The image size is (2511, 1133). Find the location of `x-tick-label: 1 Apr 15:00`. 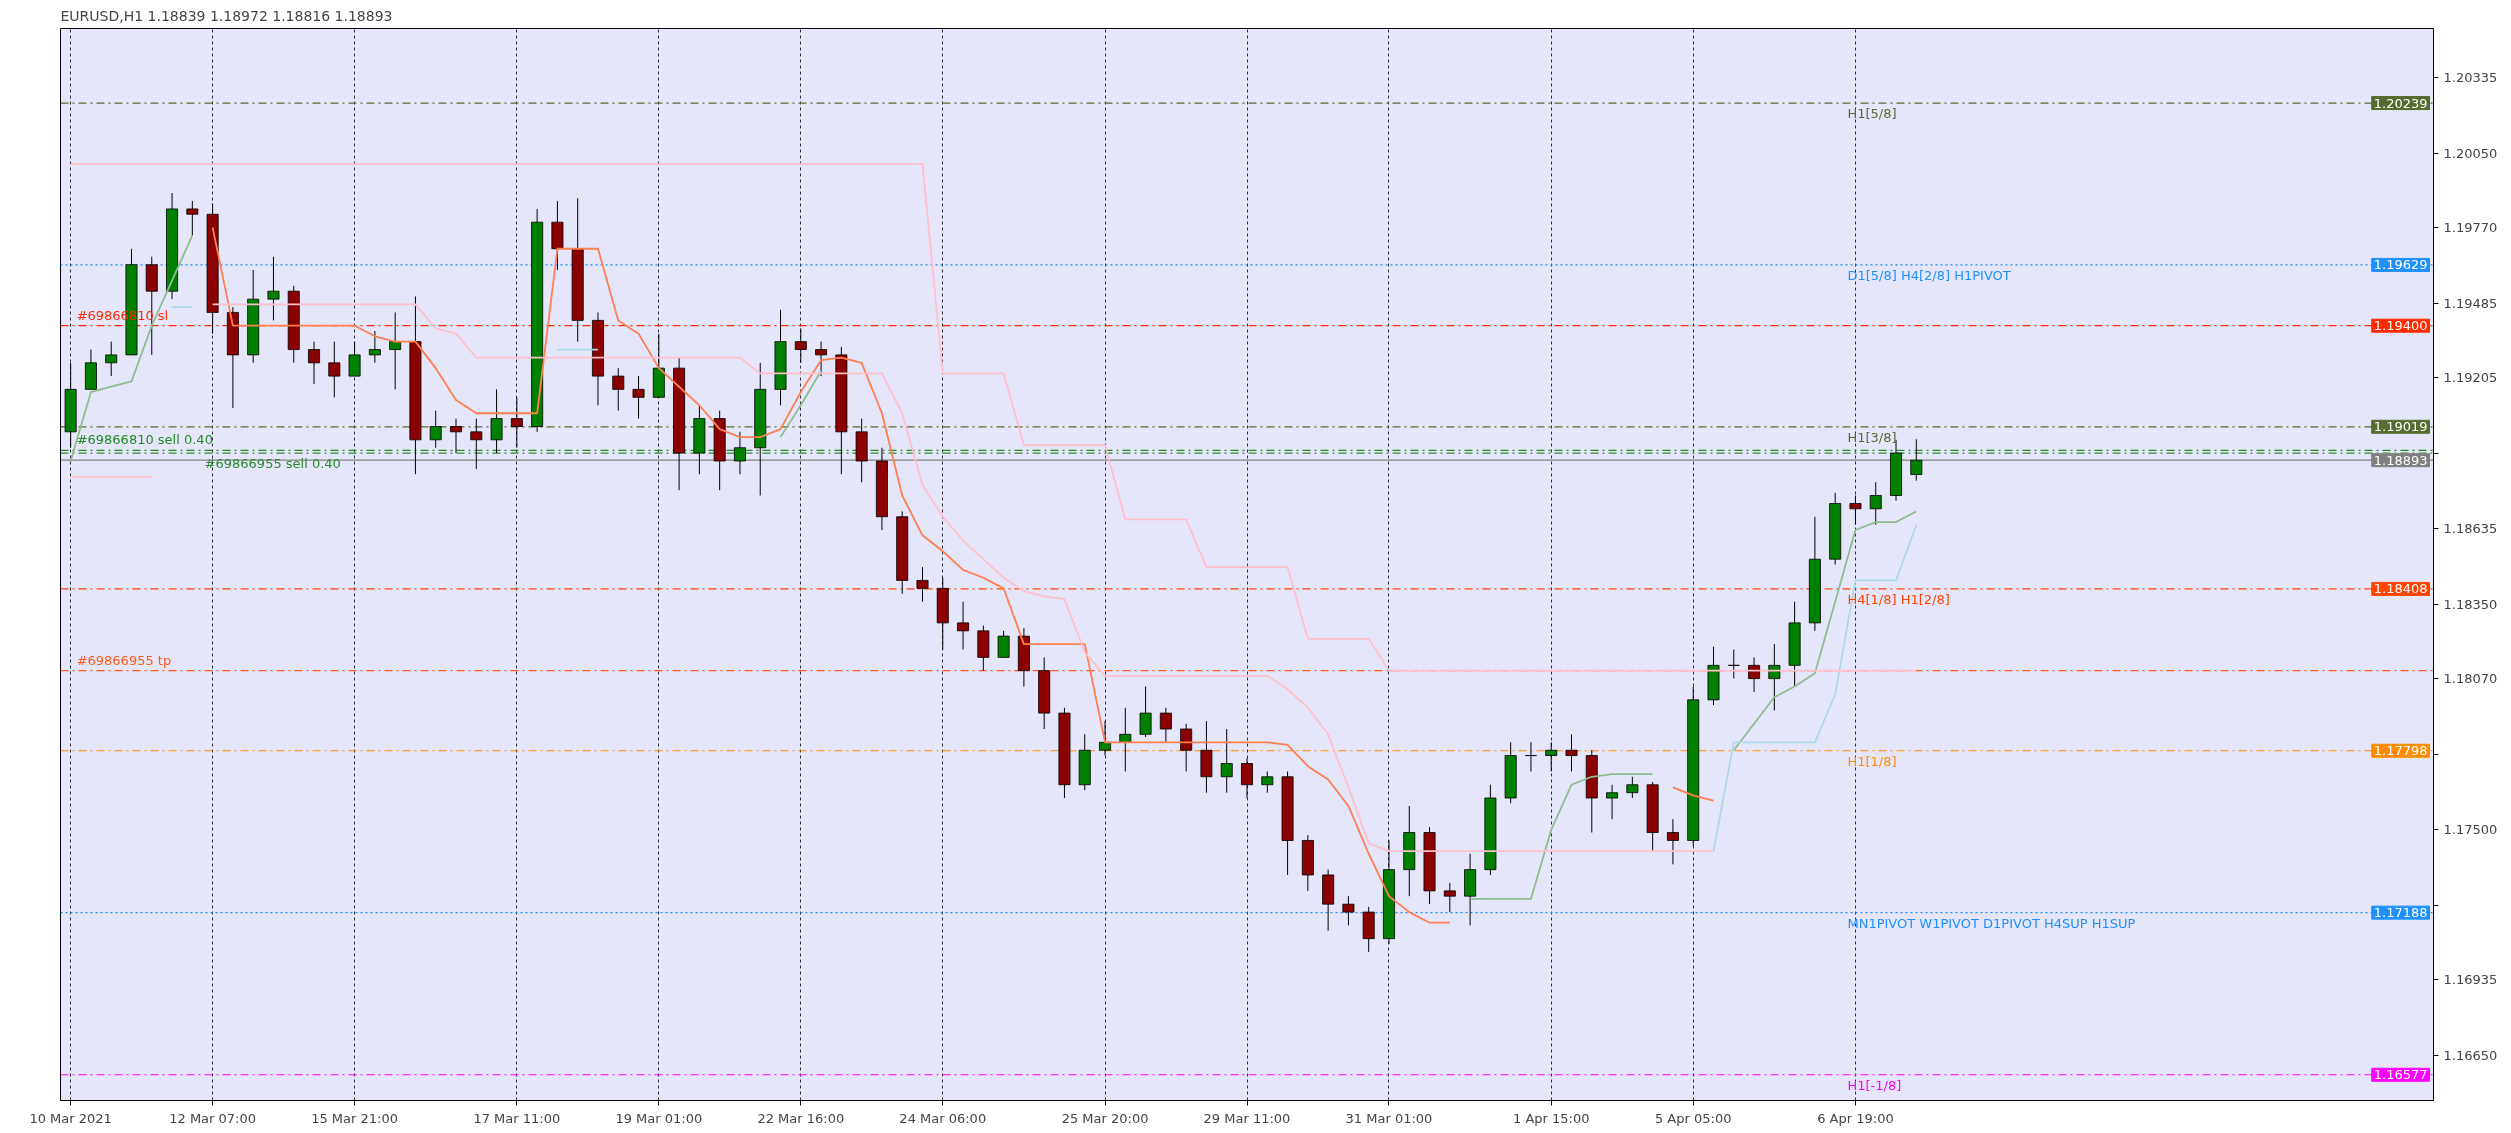

x-tick-label: 1 Apr 15:00 is located at coordinates (1551, 1118).